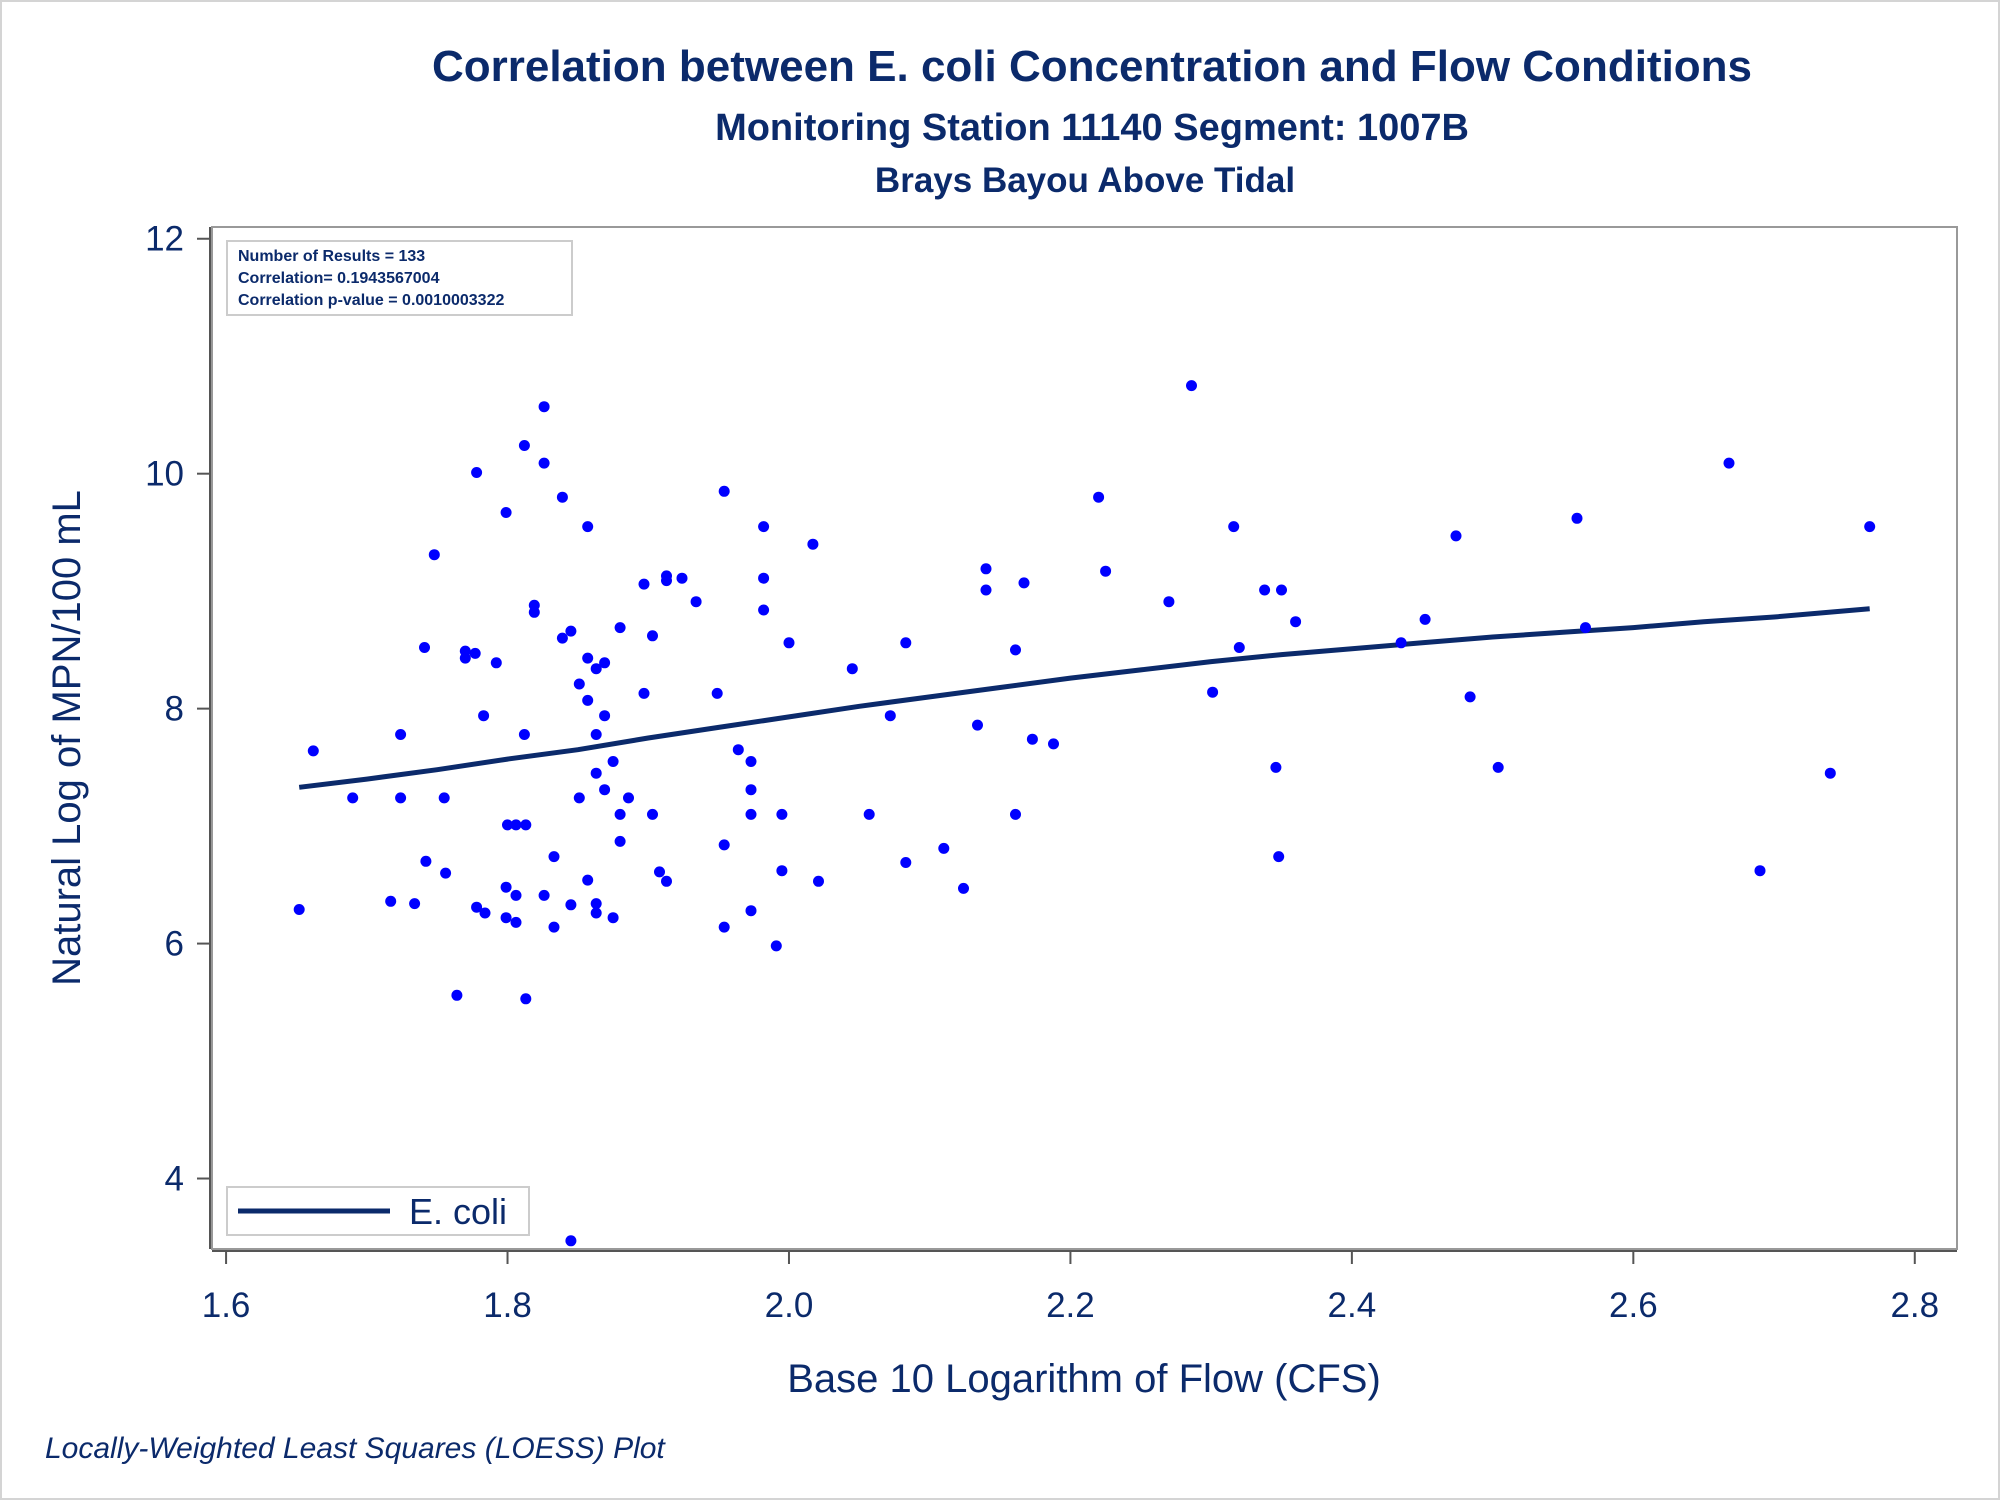 Image resolution: width=2000 pixels, height=1502 pixels. Describe the element at coordinates (226, 1305) in the screenshot. I see `x-tick-label: 1.6` at that location.